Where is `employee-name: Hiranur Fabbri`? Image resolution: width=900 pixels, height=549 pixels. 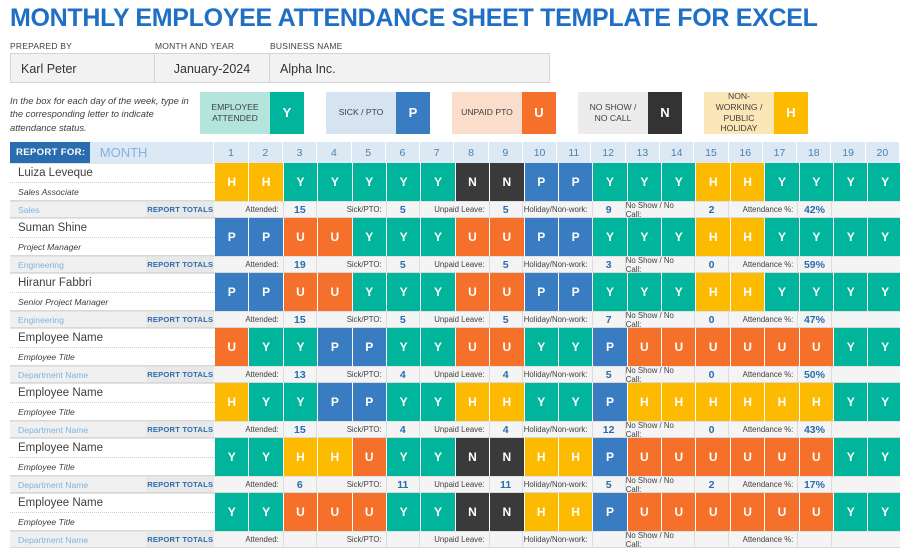 employee-name: Hiranur Fabbri is located at coordinates (112, 283).